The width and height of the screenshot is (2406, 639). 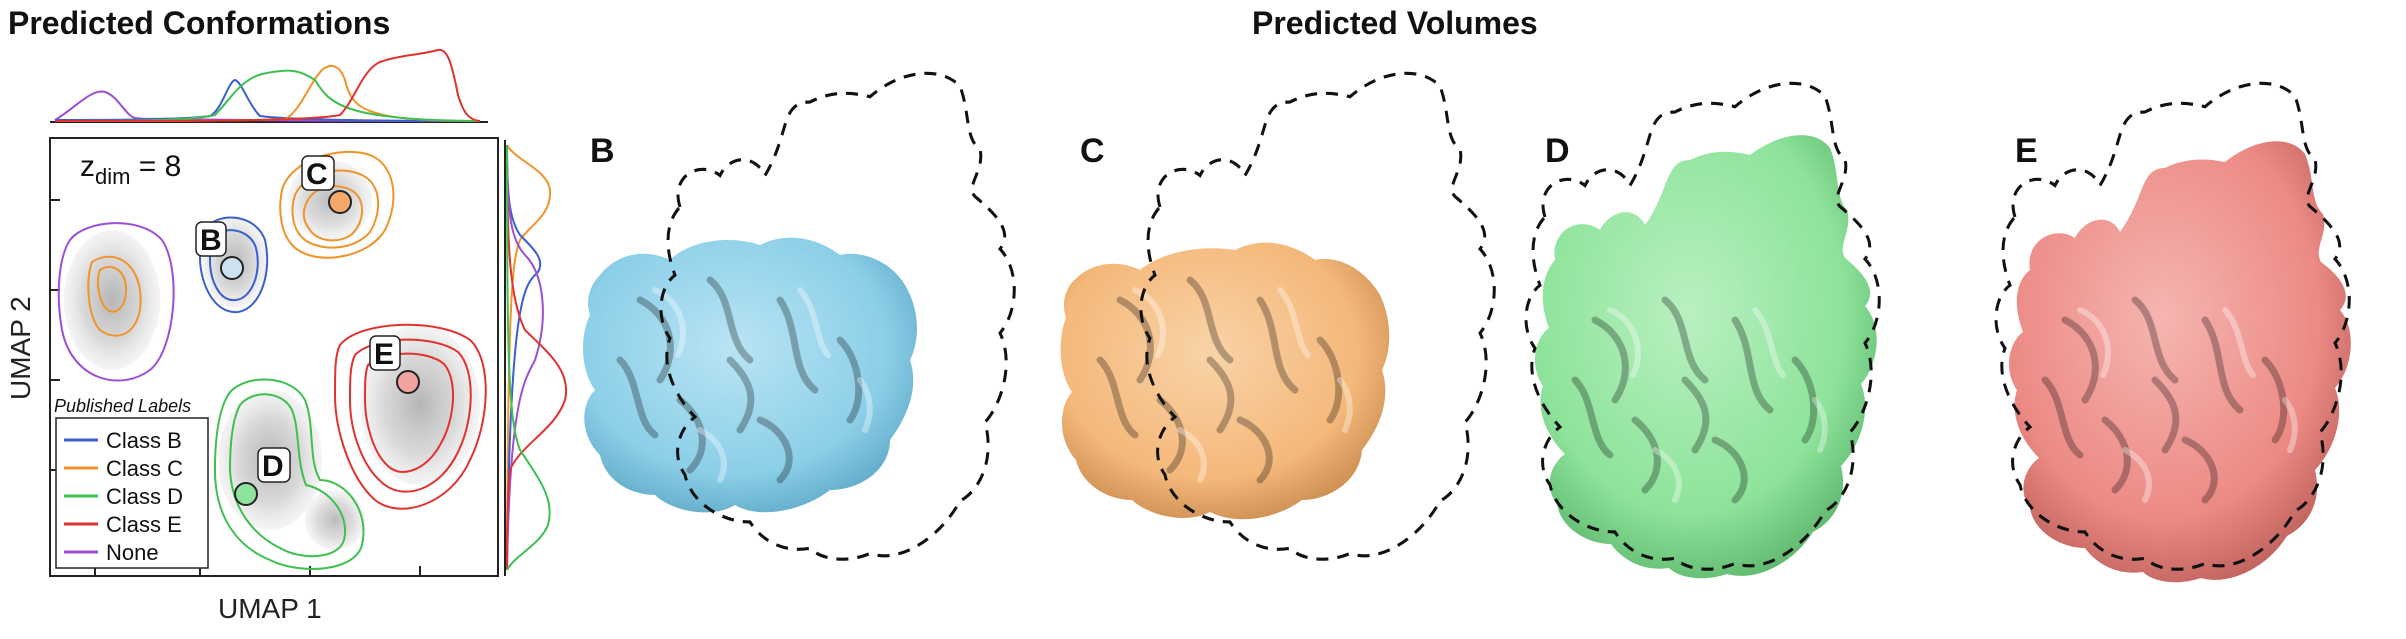 What do you see at coordinates (20, 348) in the screenshot?
I see `y-axis-title: UMAP 2` at bounding box center [20, 348].